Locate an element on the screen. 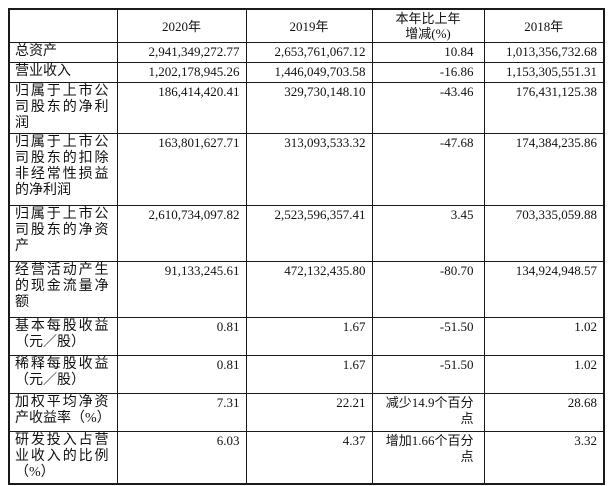  cell-y2018: 1,013,356,732.68 is located at coordinates (544, 52).